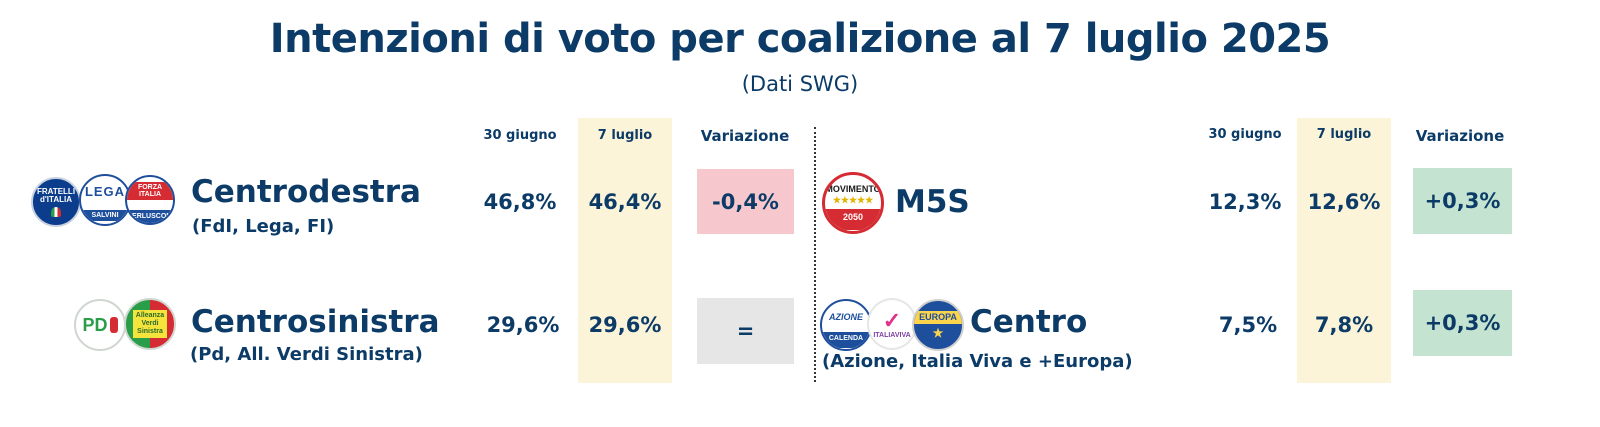 The image size is (1600, 427). I want to click on value-curr-centro: 7,8%, so click(1344, 325).